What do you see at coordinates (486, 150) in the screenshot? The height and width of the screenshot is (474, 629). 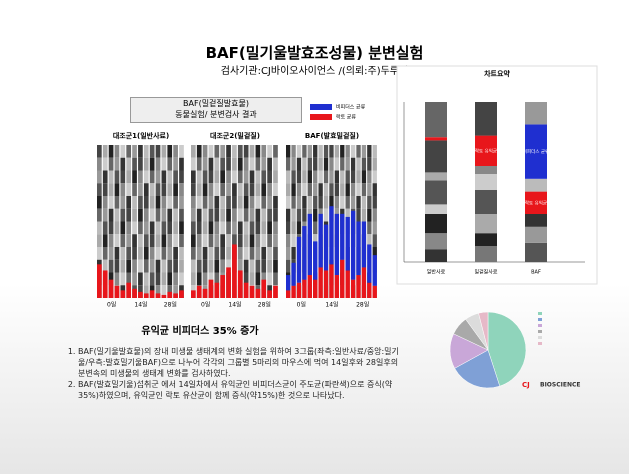 I see `segment-label: 락토 유익균` at bounding box center [486, 150].